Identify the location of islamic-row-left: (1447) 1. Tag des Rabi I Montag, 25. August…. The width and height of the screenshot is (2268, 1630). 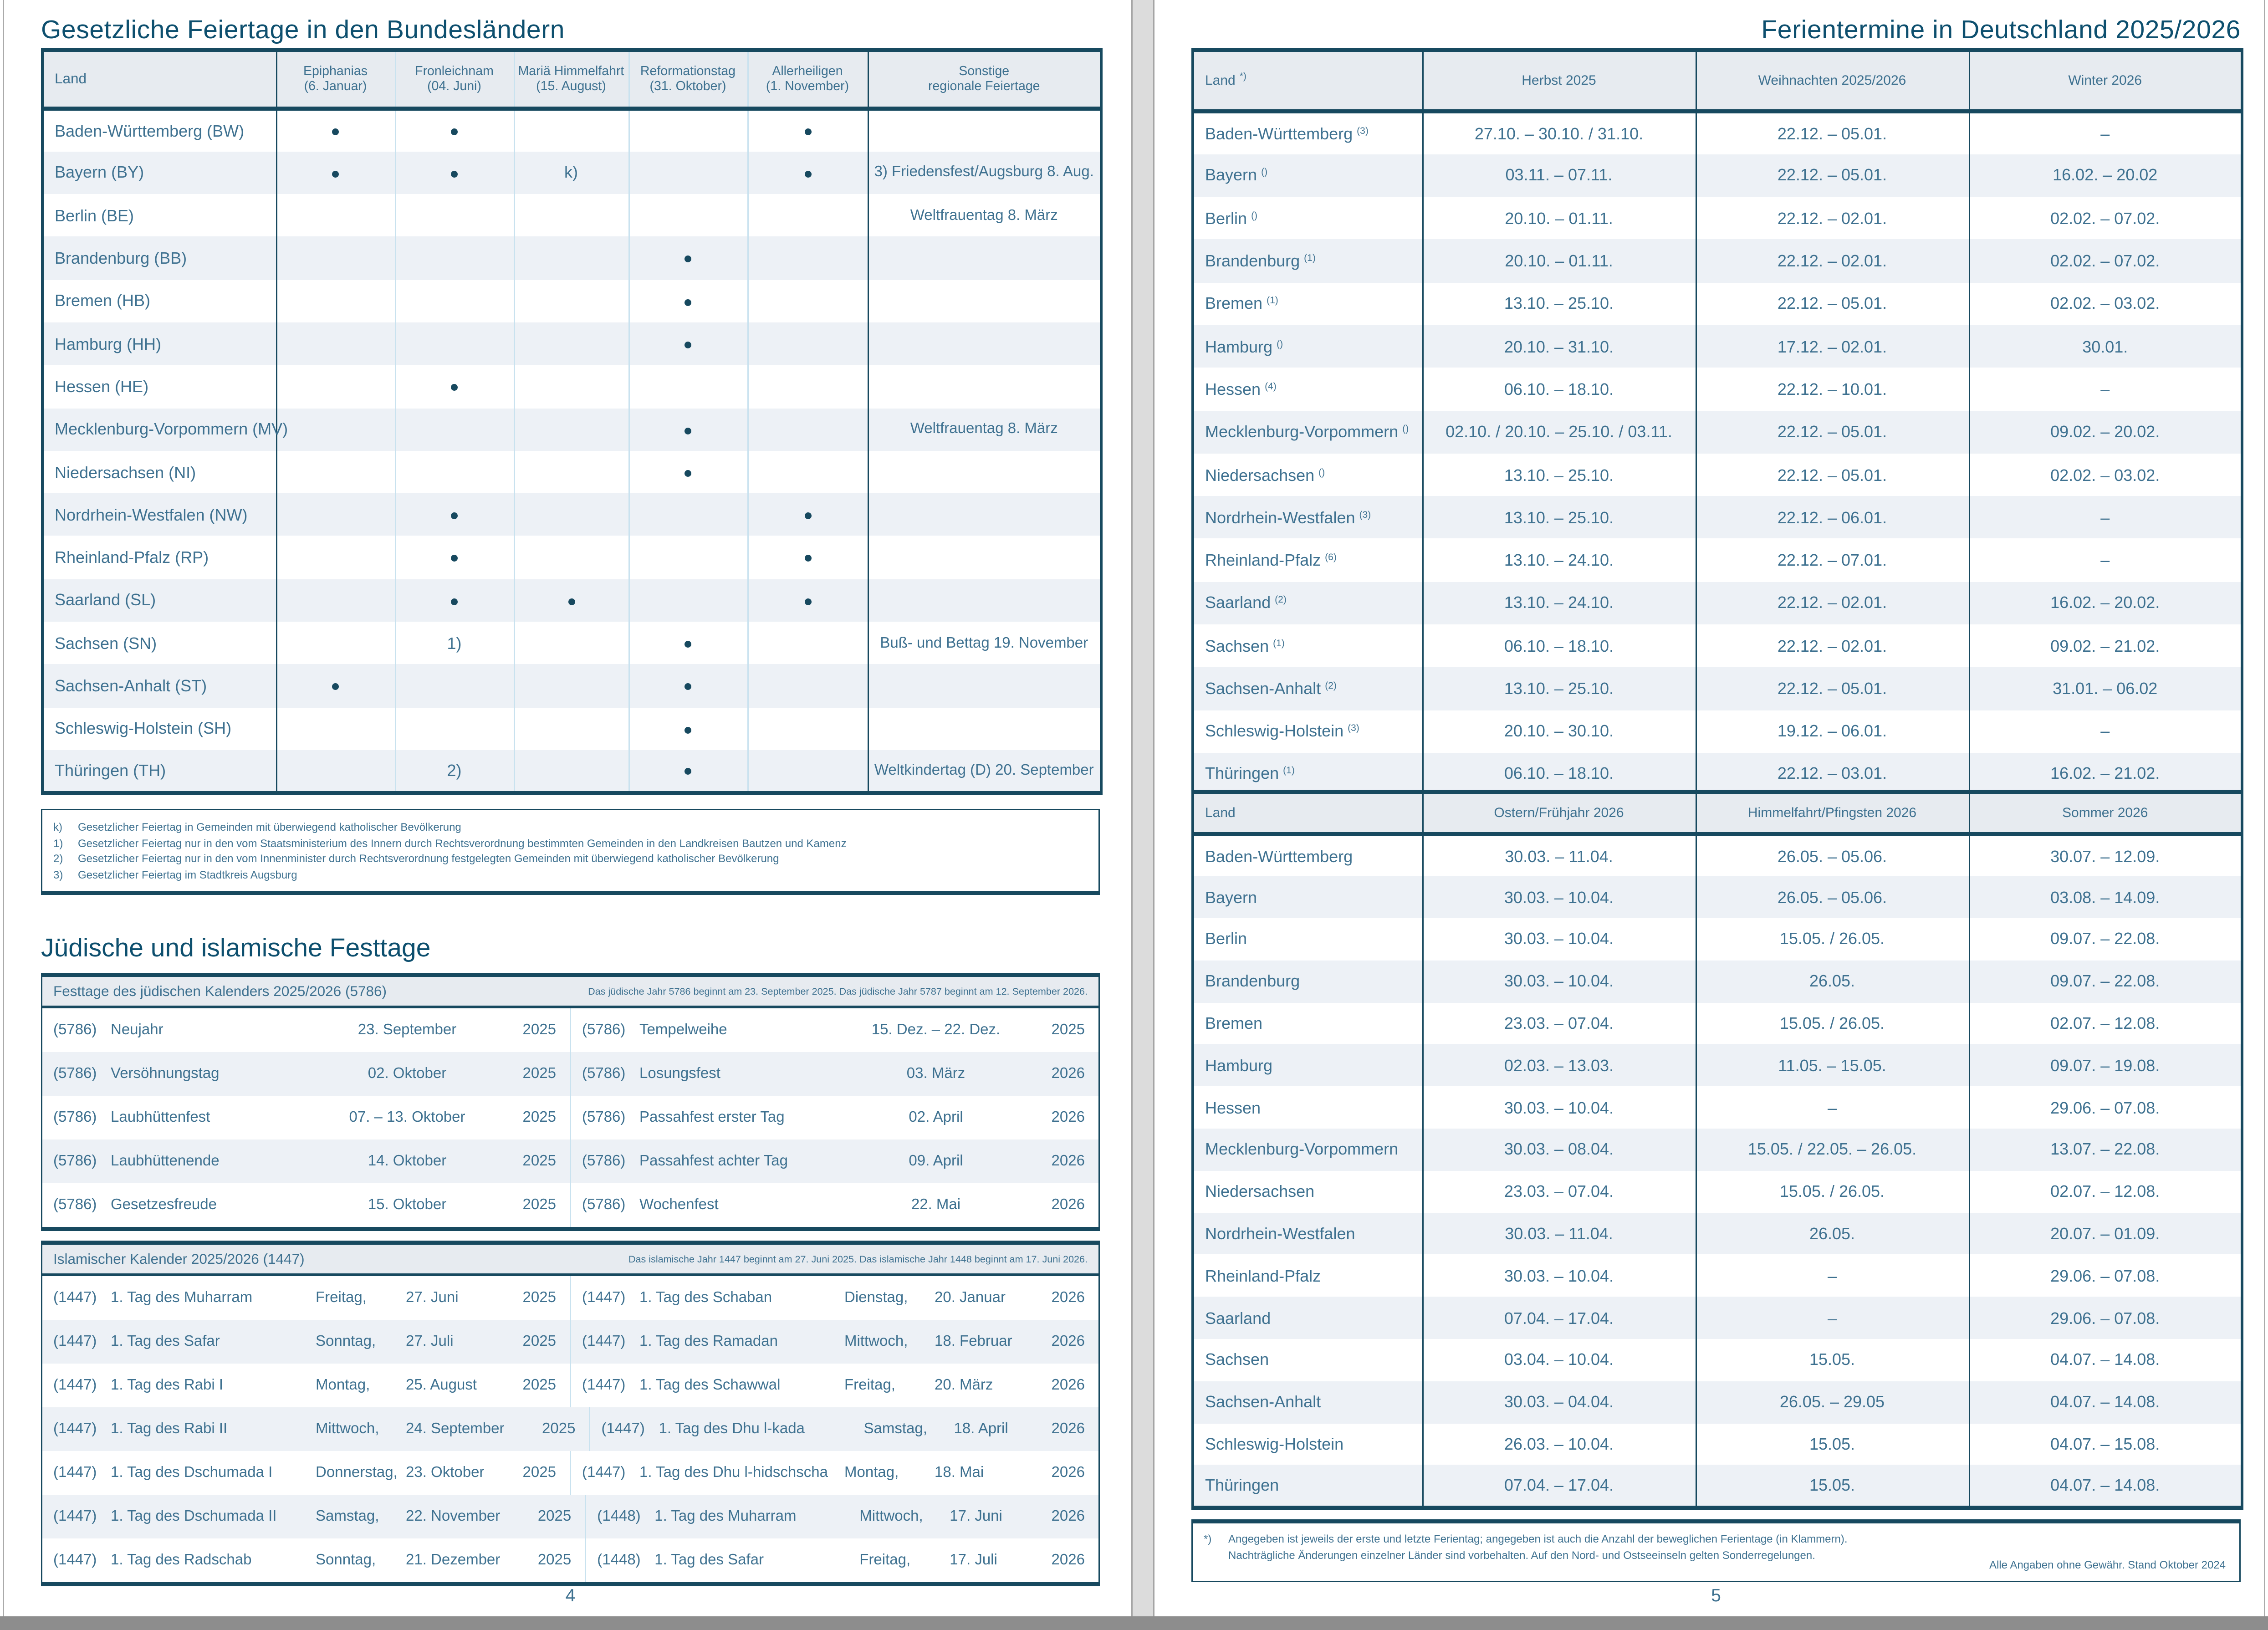
(306, 1385).